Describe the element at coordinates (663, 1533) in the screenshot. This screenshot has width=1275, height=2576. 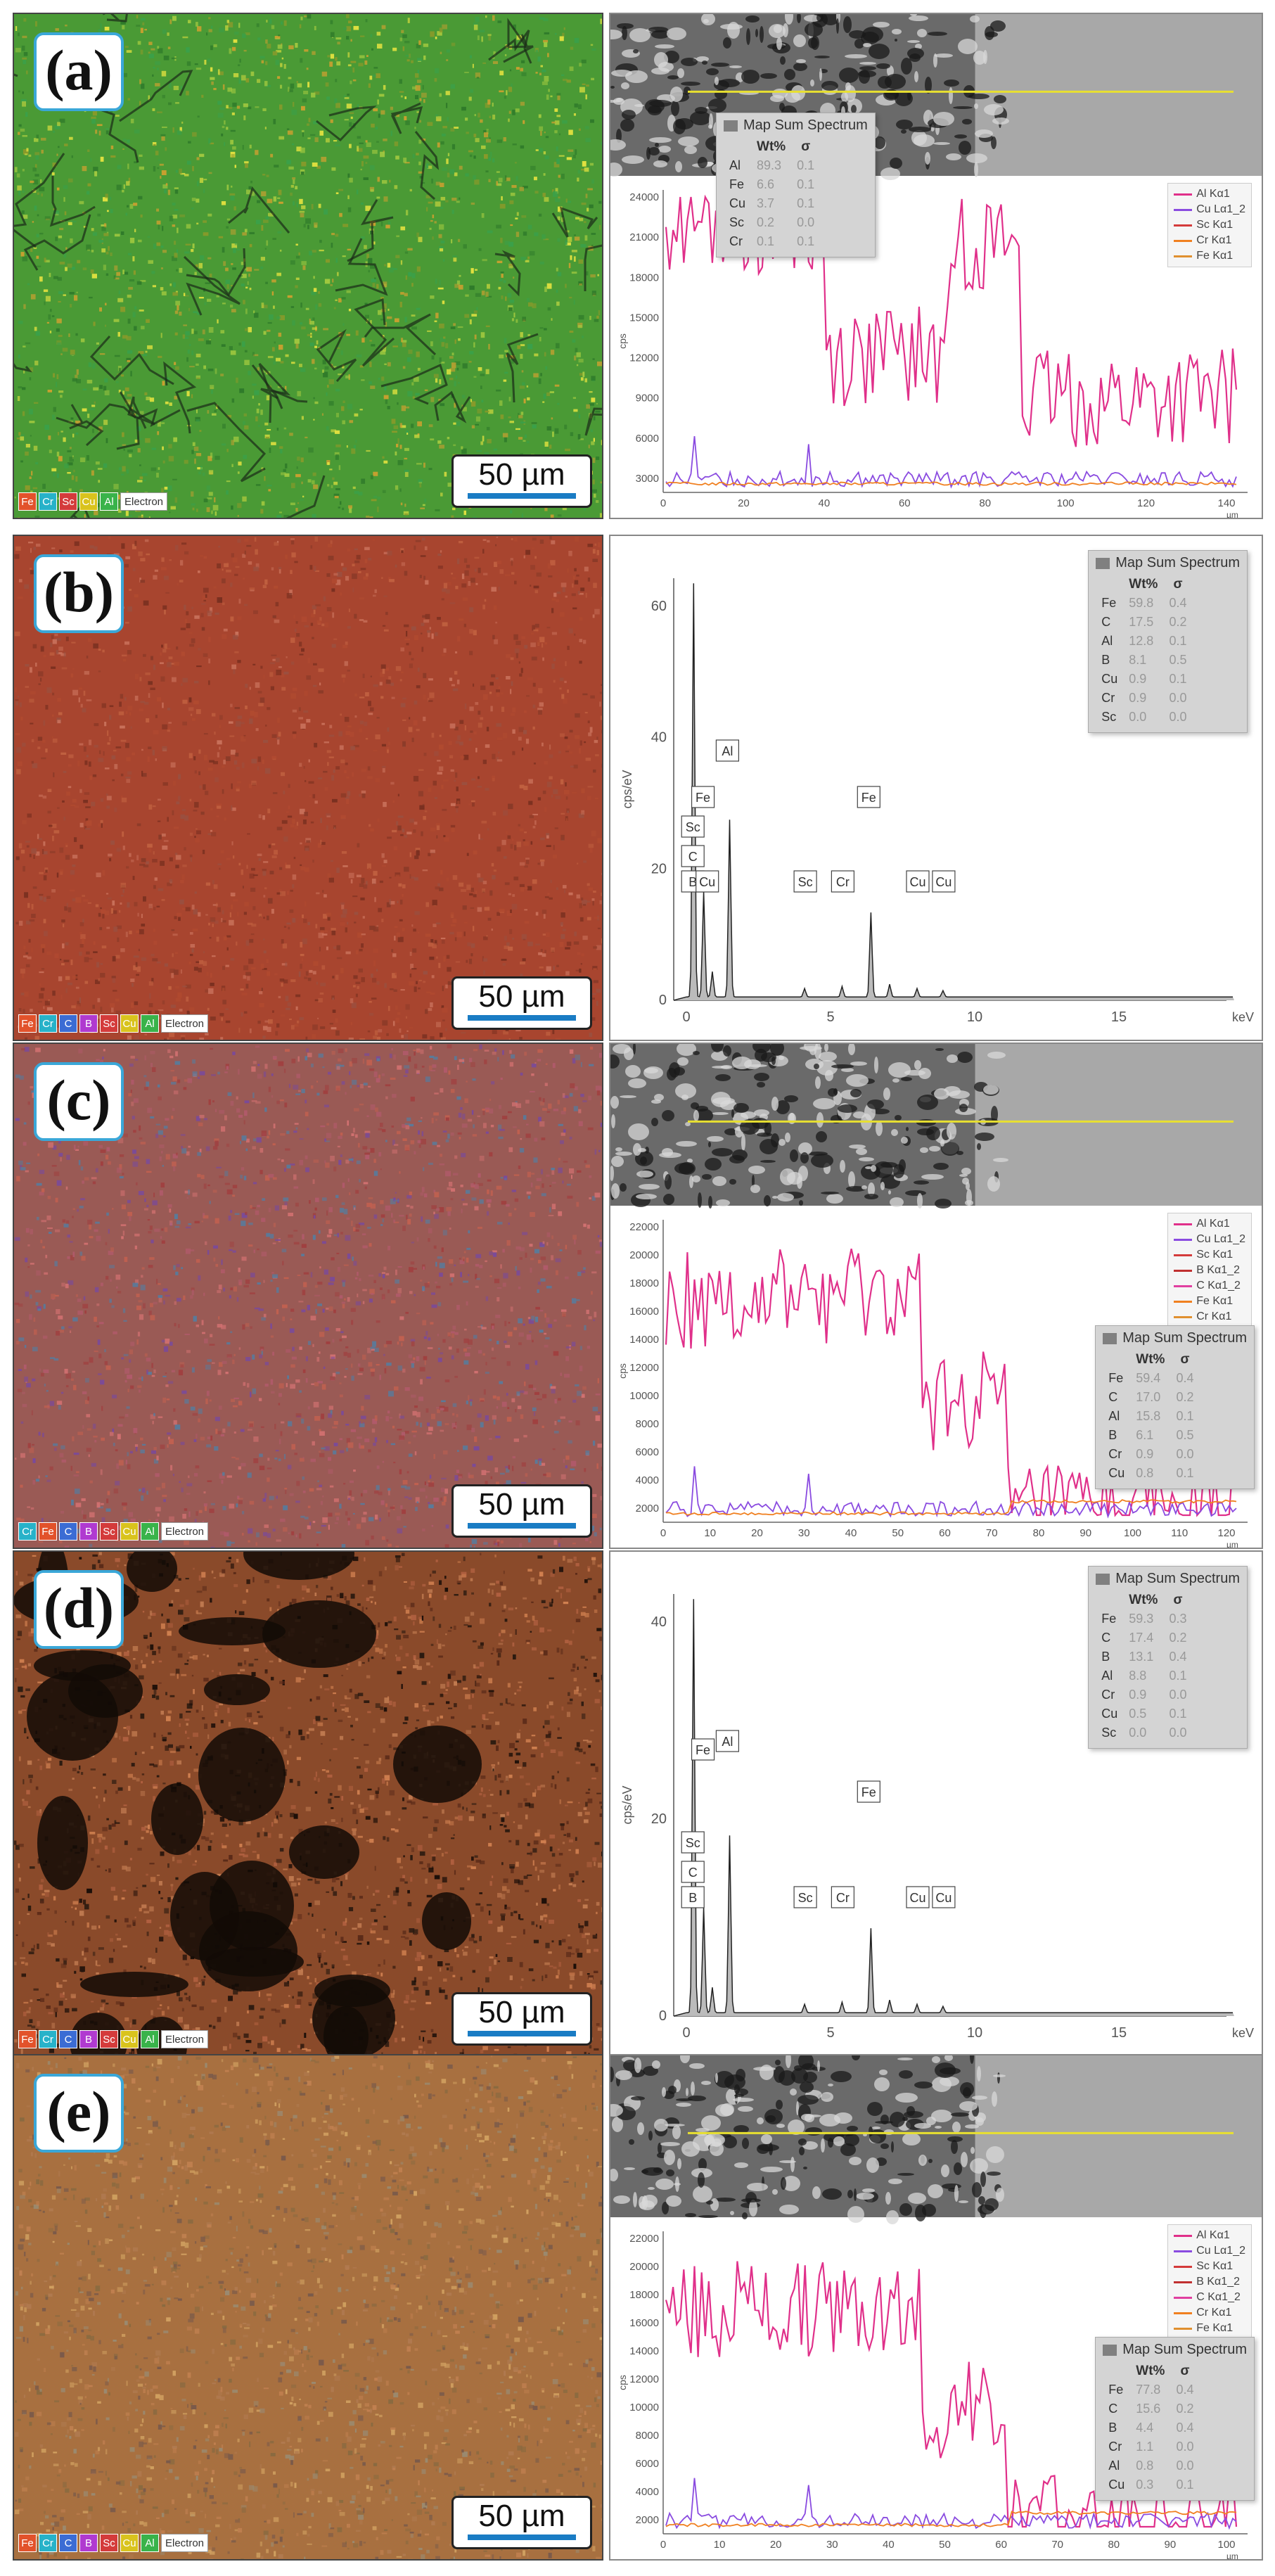
I see `x-tick-label: 0` at that location.